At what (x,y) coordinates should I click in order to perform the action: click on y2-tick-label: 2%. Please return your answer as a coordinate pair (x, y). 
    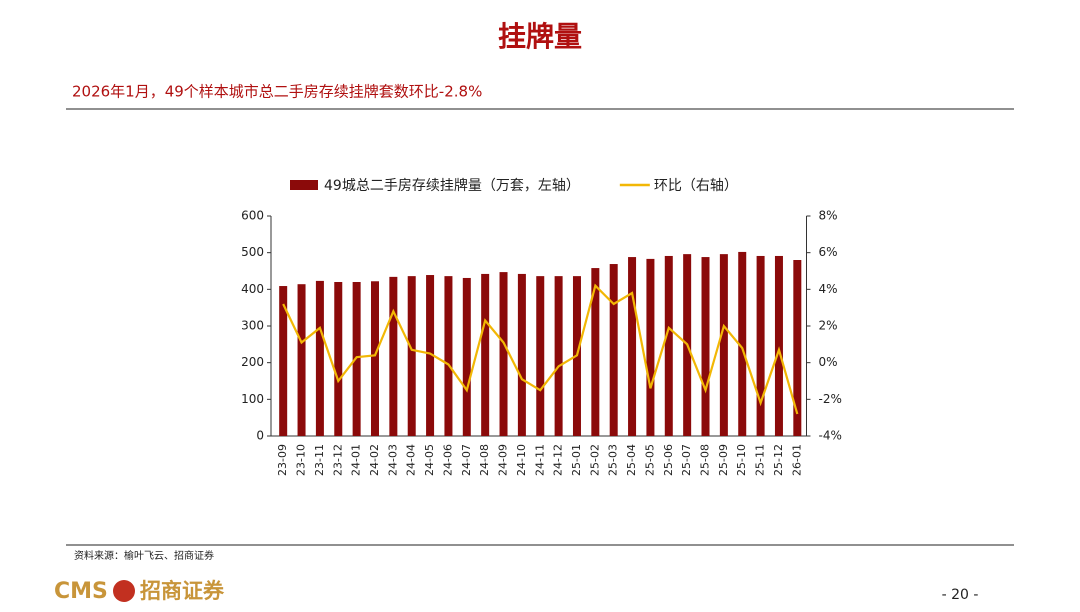
    Looking at the image, I should click on (828, 326).